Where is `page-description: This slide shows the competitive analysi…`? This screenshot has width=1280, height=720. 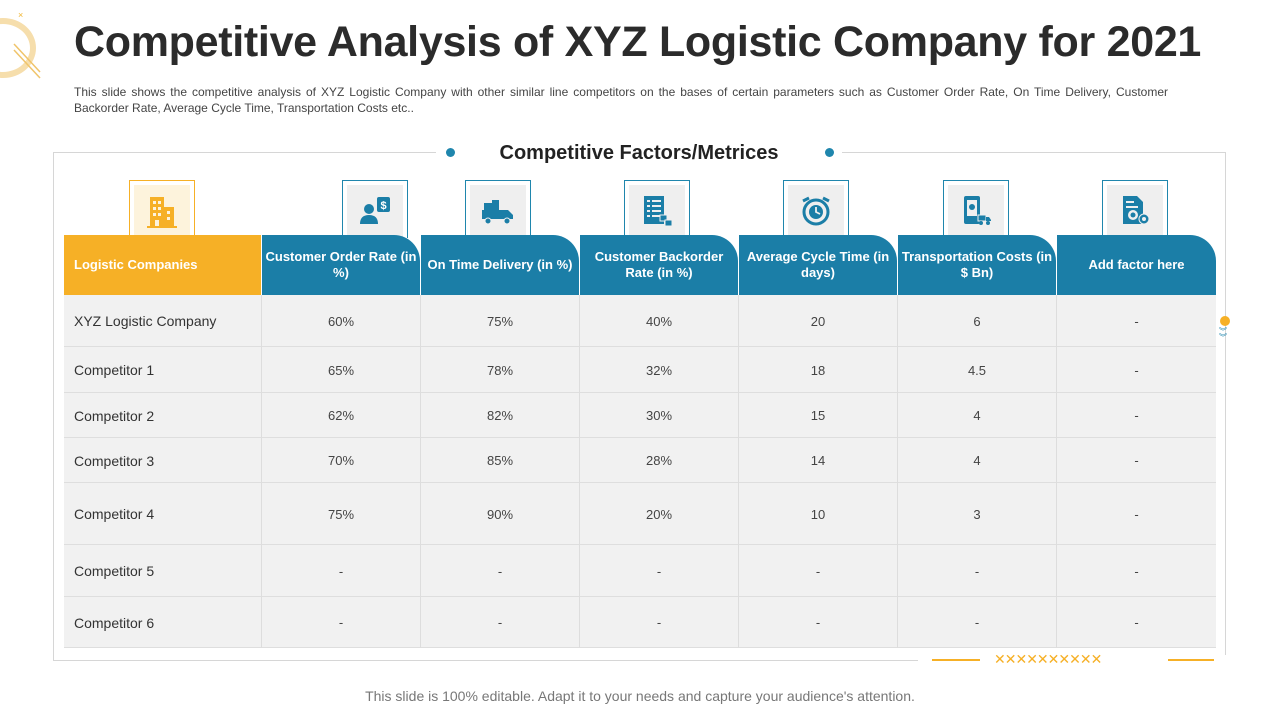
page-description: This slide shows the competitive analysi… is located at coordinates (621, 100).